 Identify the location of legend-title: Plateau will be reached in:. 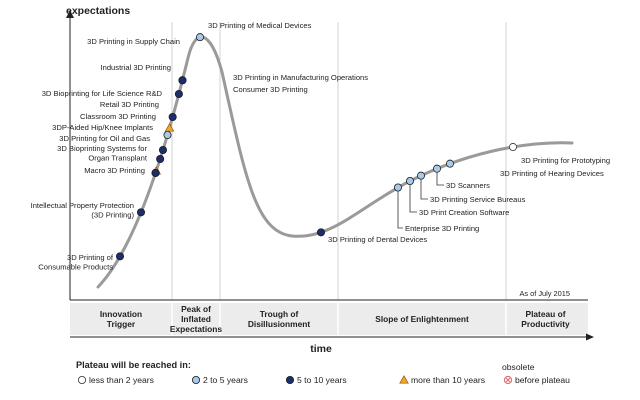
(133, 365).